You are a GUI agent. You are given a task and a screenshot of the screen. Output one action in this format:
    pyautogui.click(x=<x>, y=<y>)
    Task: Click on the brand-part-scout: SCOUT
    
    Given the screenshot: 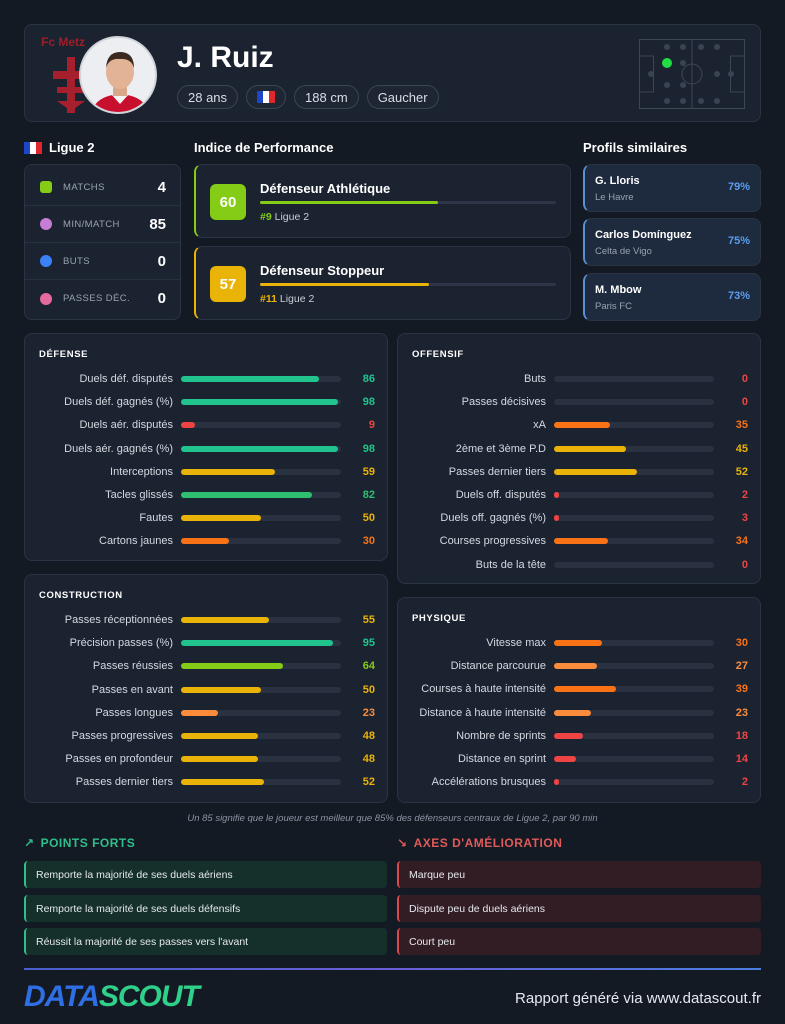 What is the action you would take?
    pyautogui.click(x=149, y=996)
    